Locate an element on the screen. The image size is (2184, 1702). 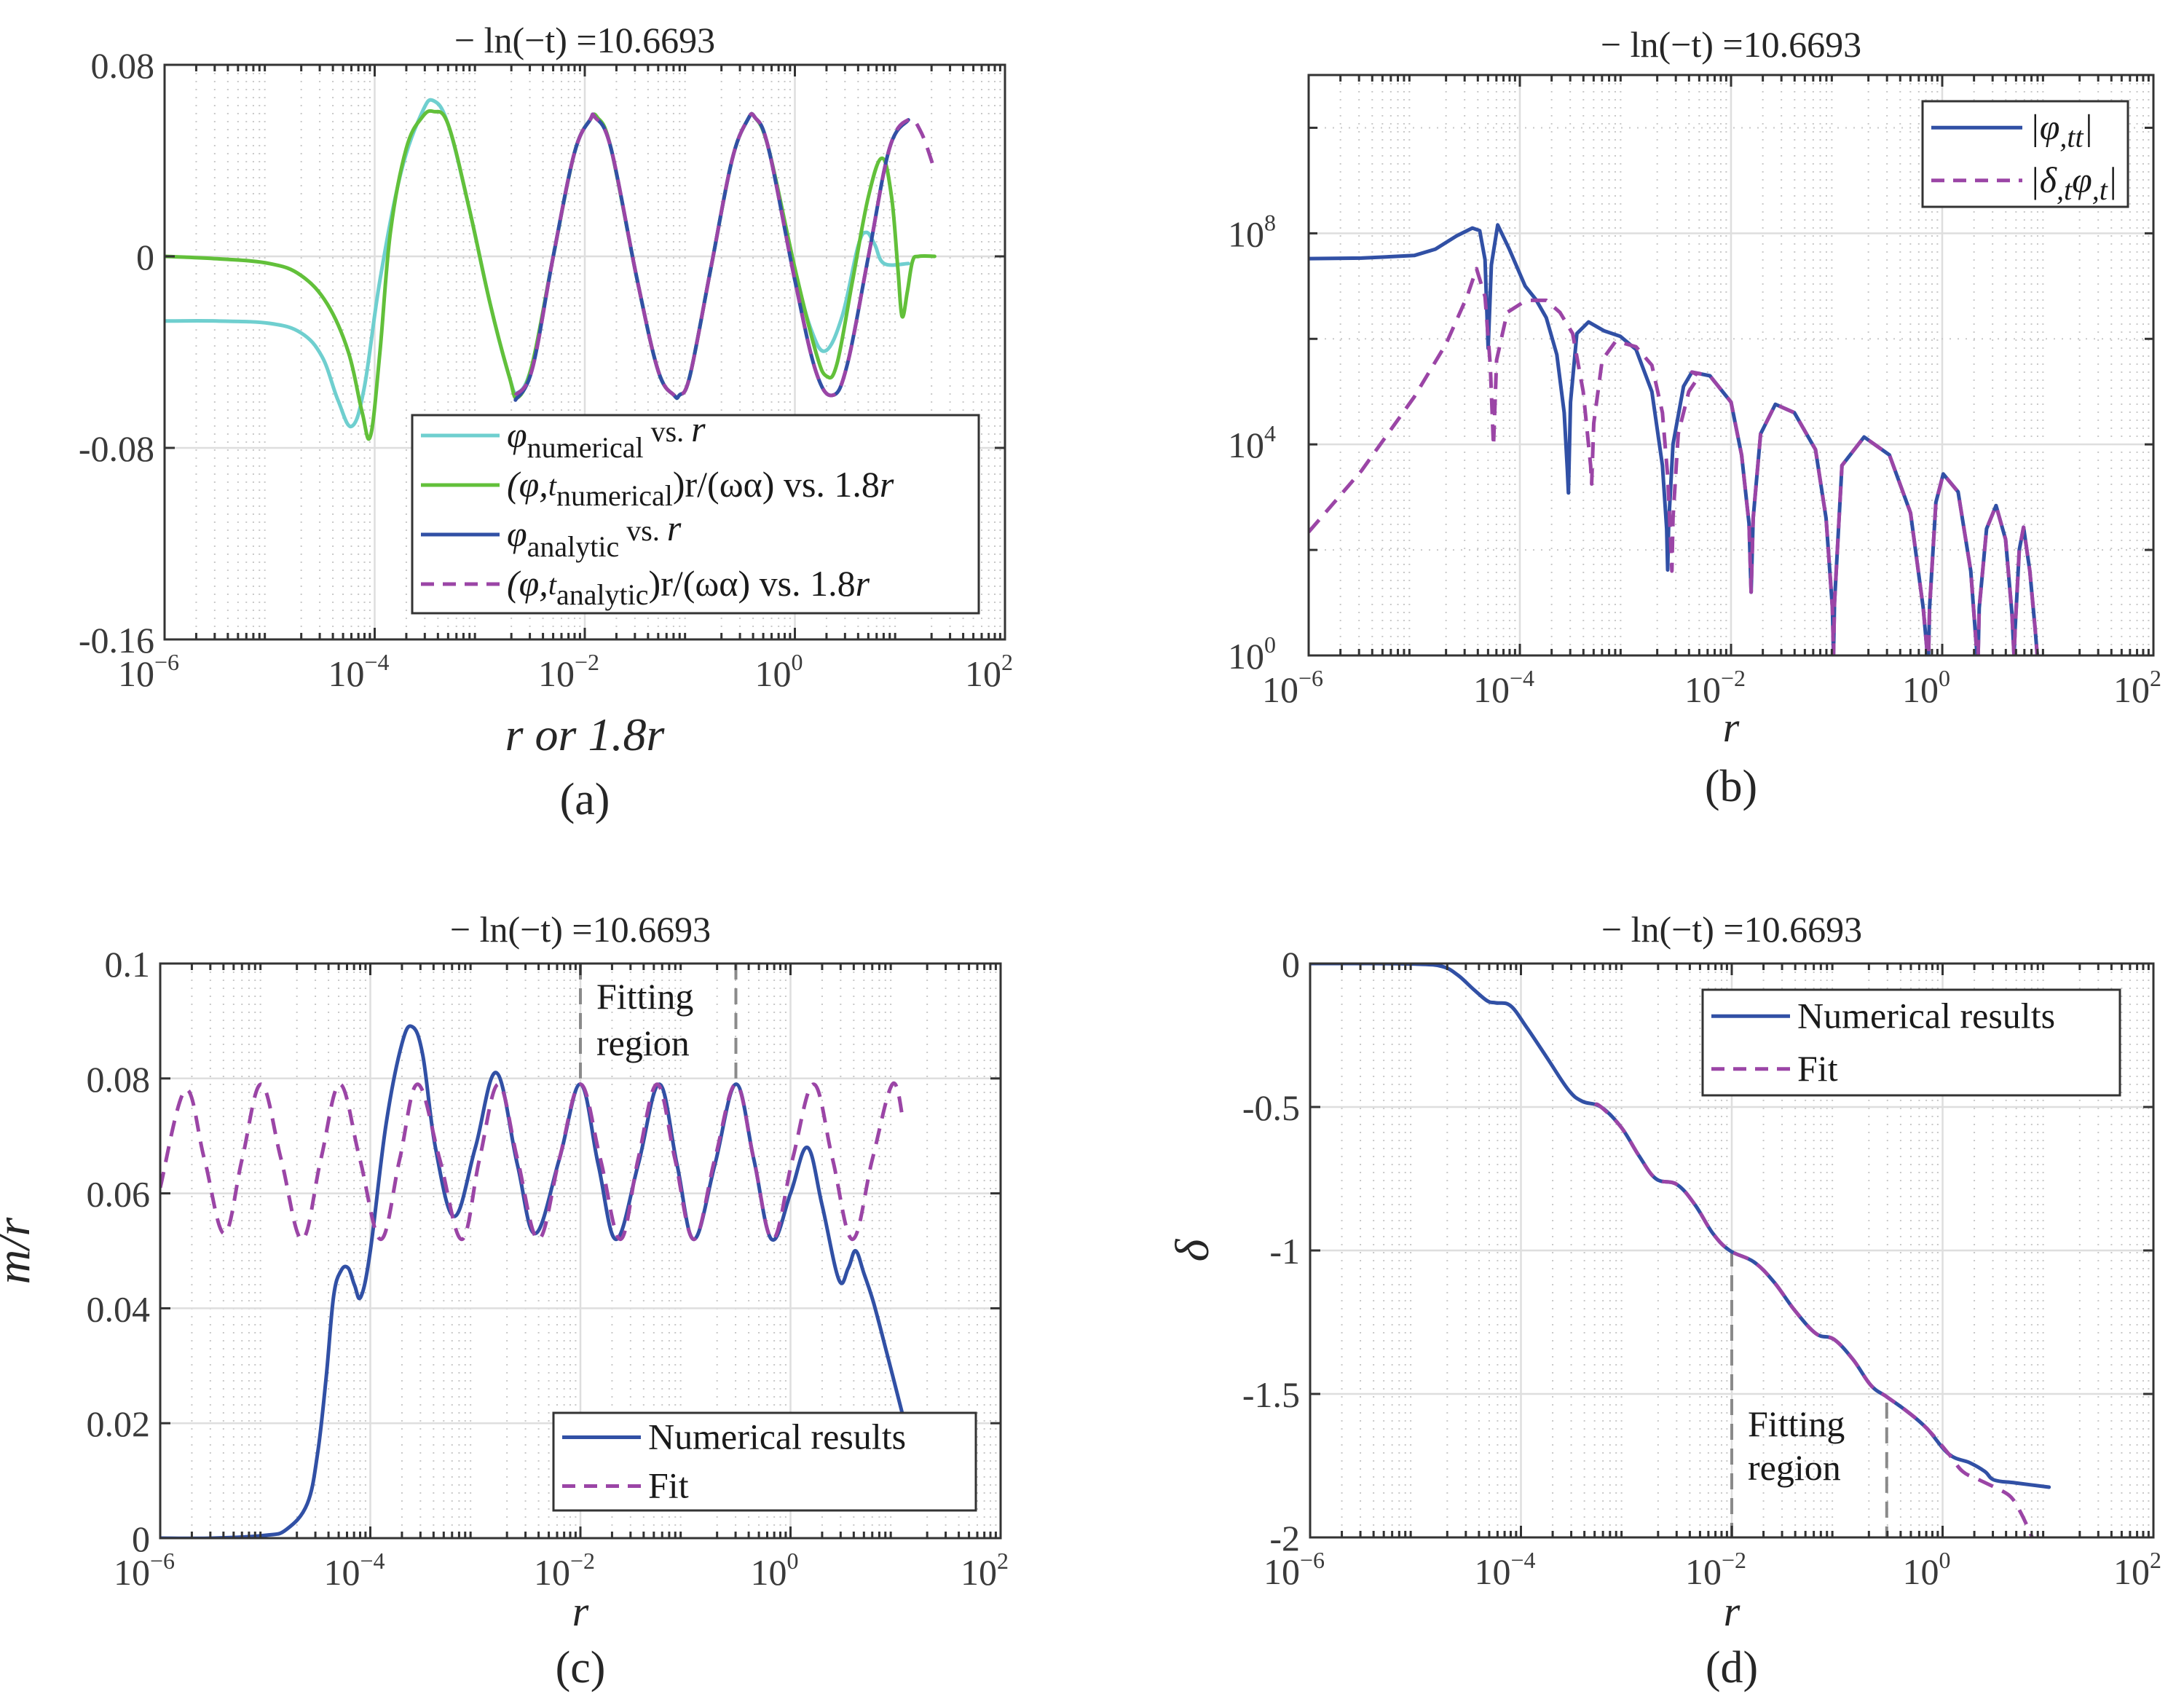
y-tick-exponent: 8 is located at coordinates (1270, 222).